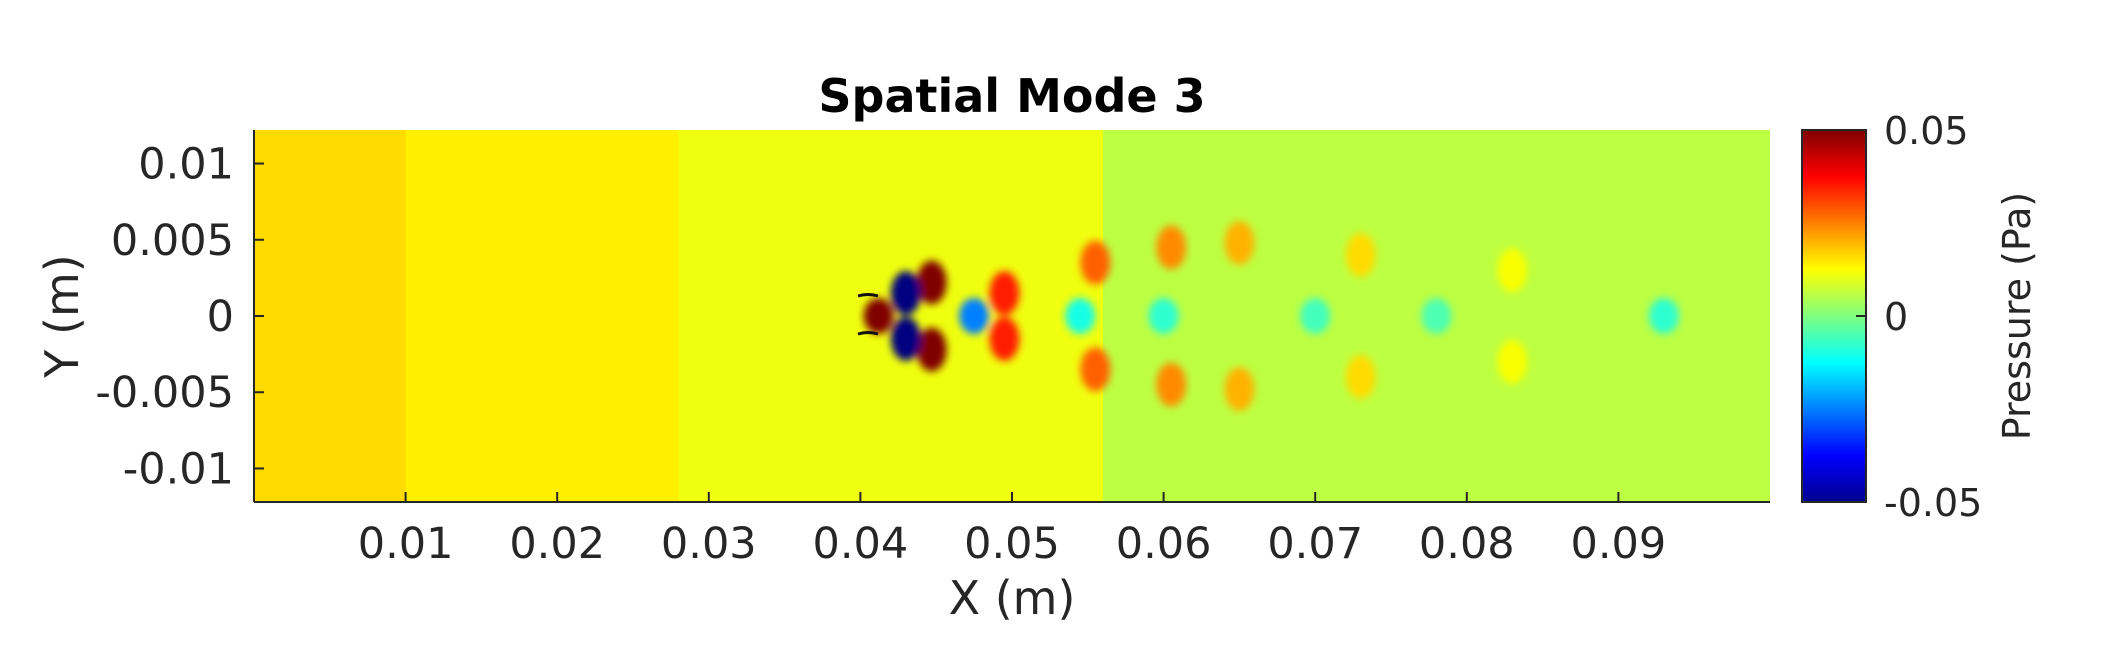  I want to click on flow-arrows, so click(868, 314).